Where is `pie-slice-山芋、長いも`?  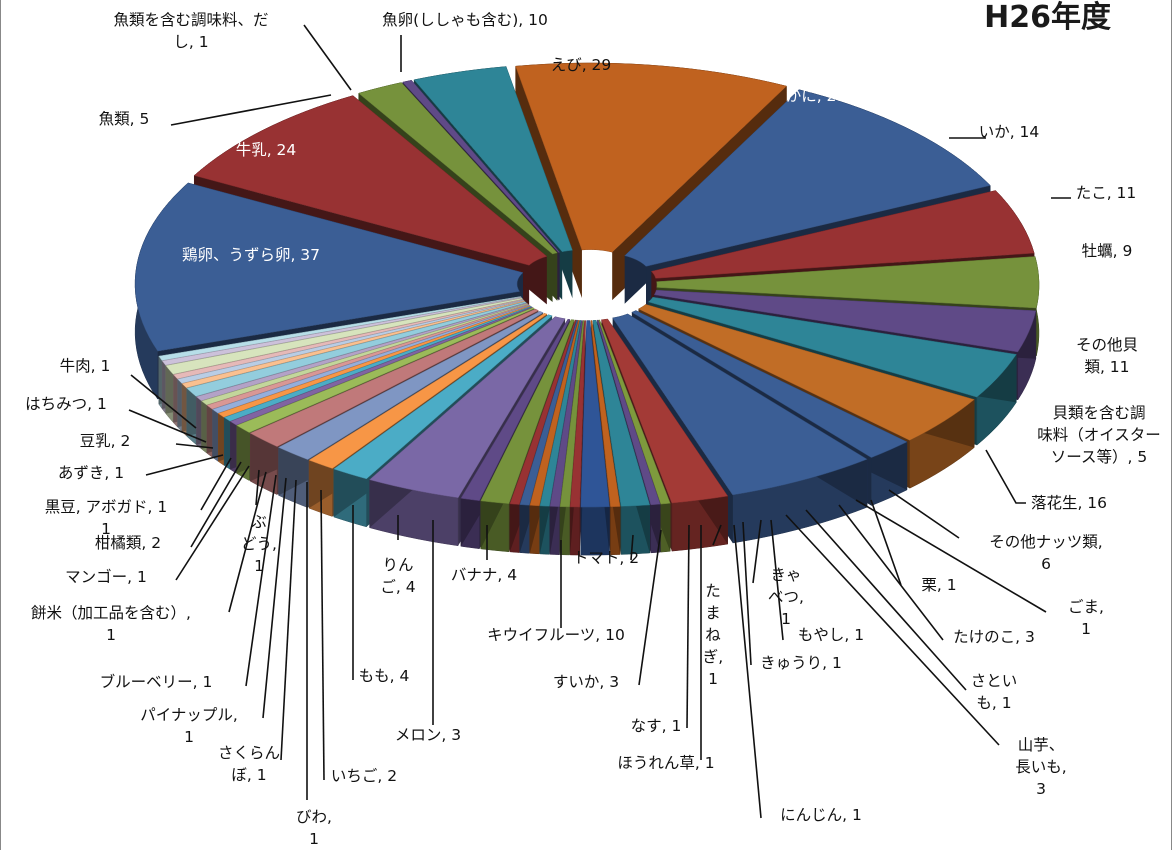 pie-slice-山芋、長いも is located at coordinates (595, 438).